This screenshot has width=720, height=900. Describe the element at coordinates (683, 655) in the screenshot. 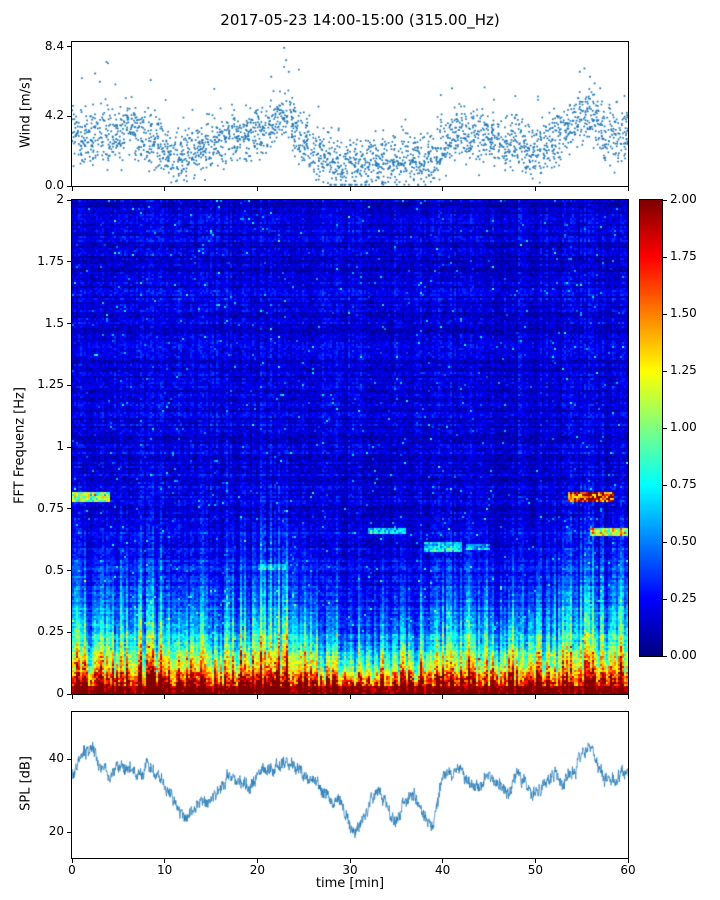

I see `colorbar-tick-label: 0.00` at that location.